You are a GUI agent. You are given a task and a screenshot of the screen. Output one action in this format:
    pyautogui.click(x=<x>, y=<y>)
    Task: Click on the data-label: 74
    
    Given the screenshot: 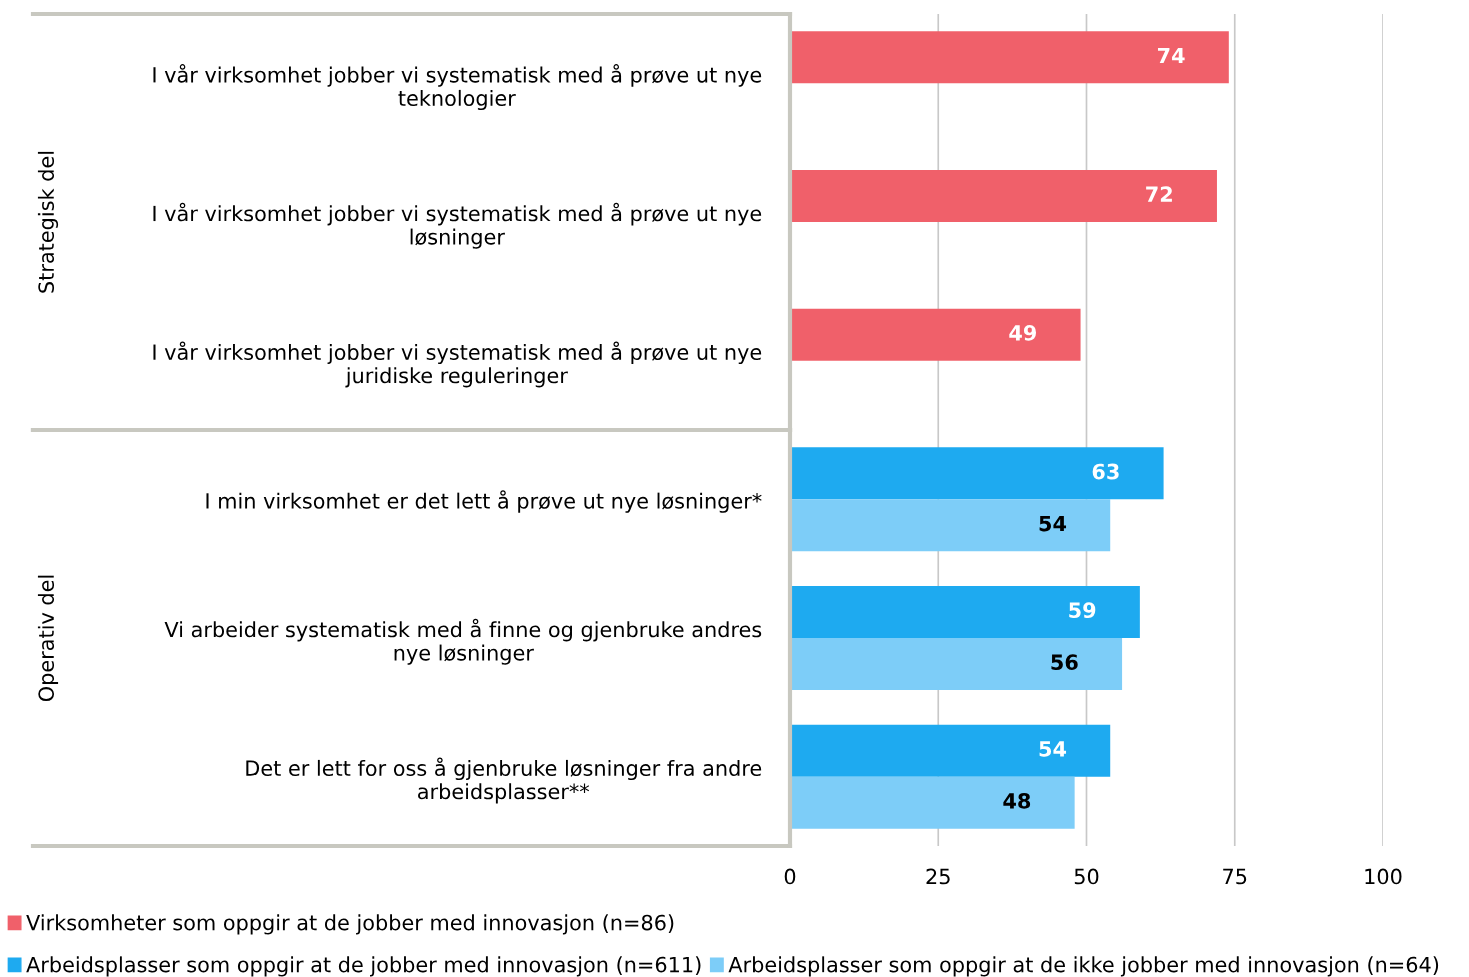 What is the action you would take?
    pyautogui.click(x=1171, y=55)
    